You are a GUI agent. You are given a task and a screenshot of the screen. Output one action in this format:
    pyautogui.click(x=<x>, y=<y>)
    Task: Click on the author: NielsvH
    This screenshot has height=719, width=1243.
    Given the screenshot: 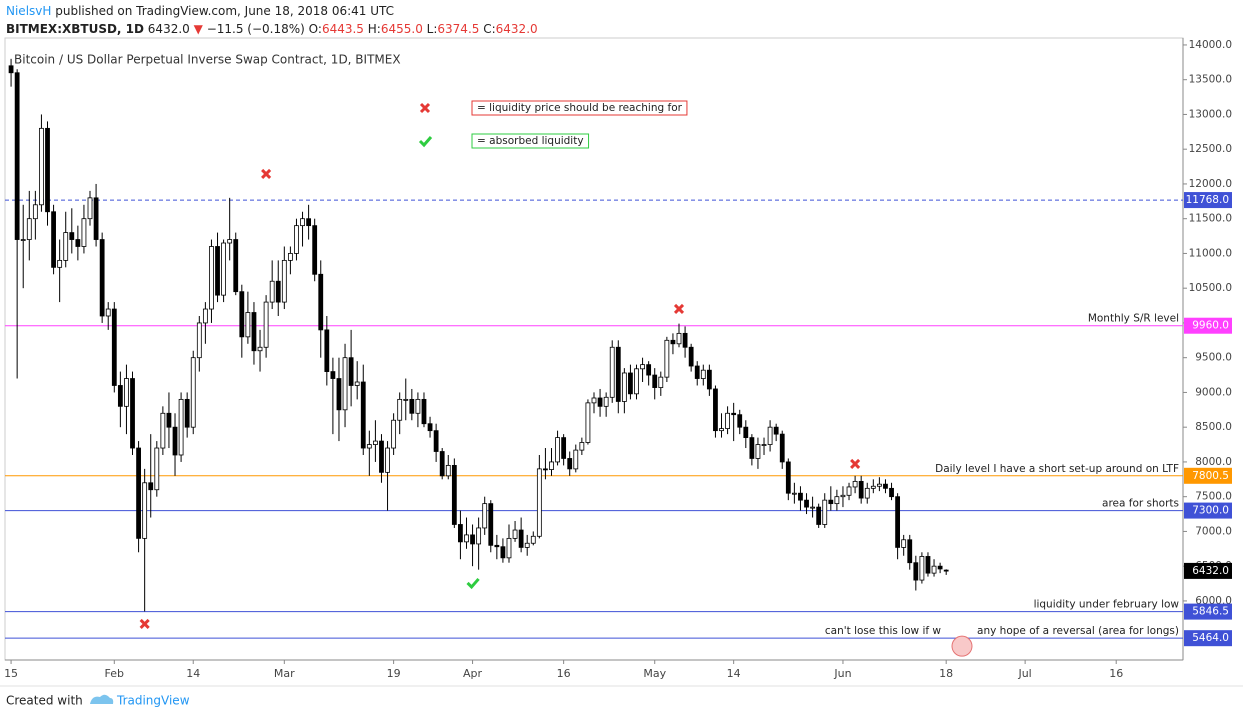 What is the action you would take?
    pyautogui.click(x=28, y=11)
    